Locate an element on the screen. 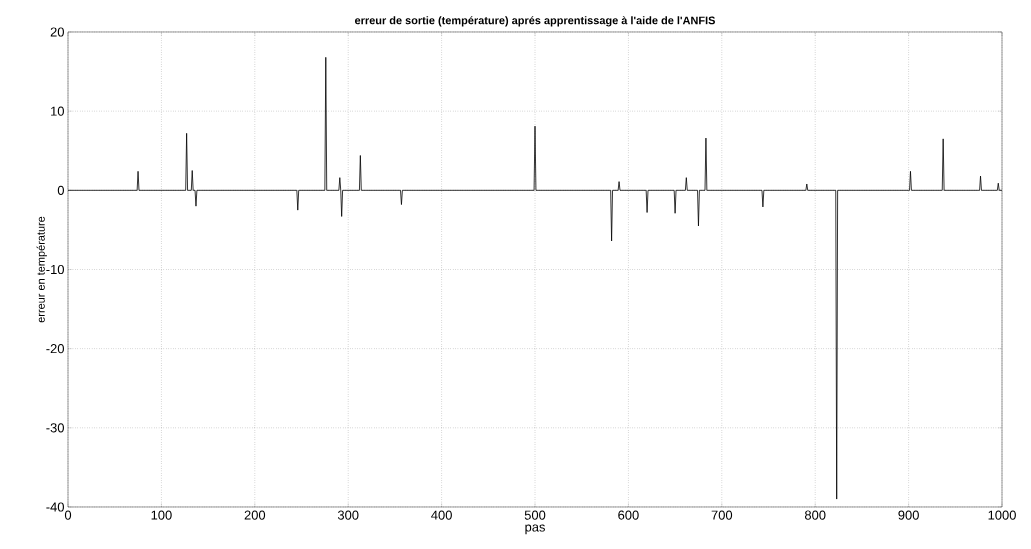 This screenshot has height=549, width=1031. y-tick-label: 10 is located at coordinates (57, 111).